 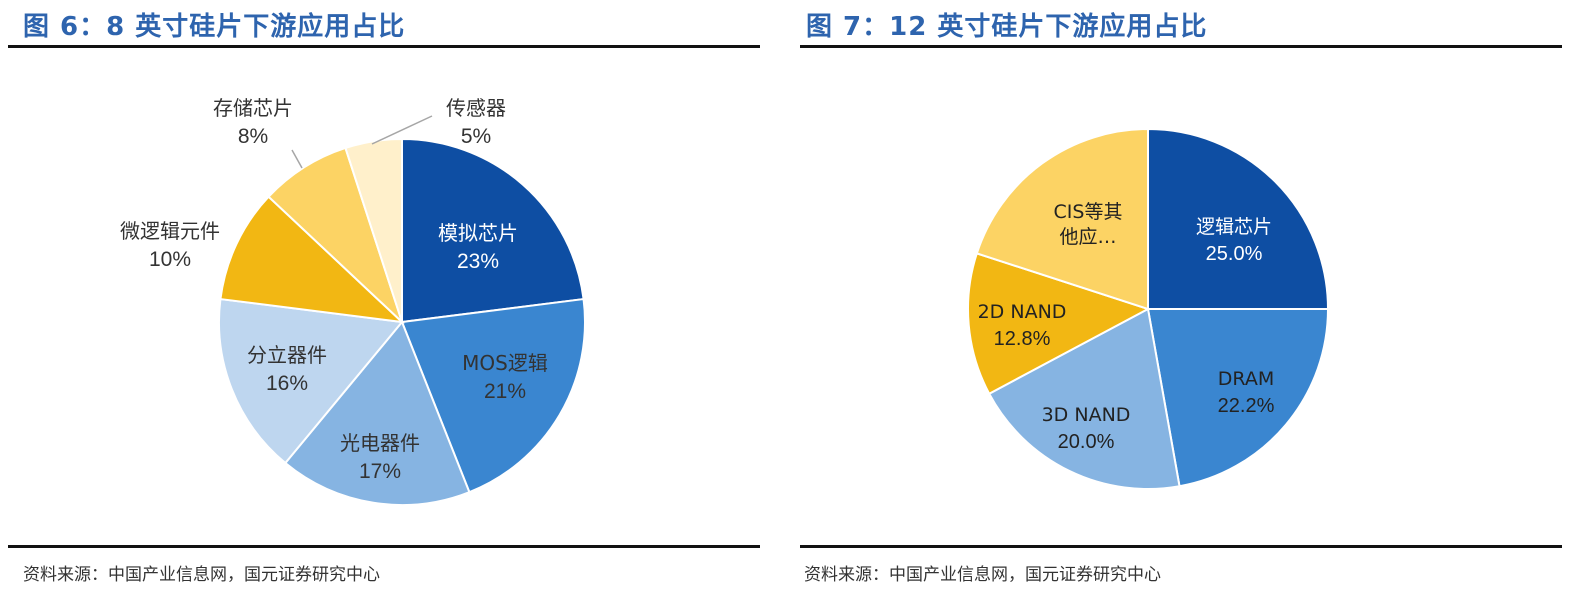 What do you see at coordinates (253, 108) in the screenshot?
I see `slice-name-label: 存储芯片` at bounding box center [253, 108].